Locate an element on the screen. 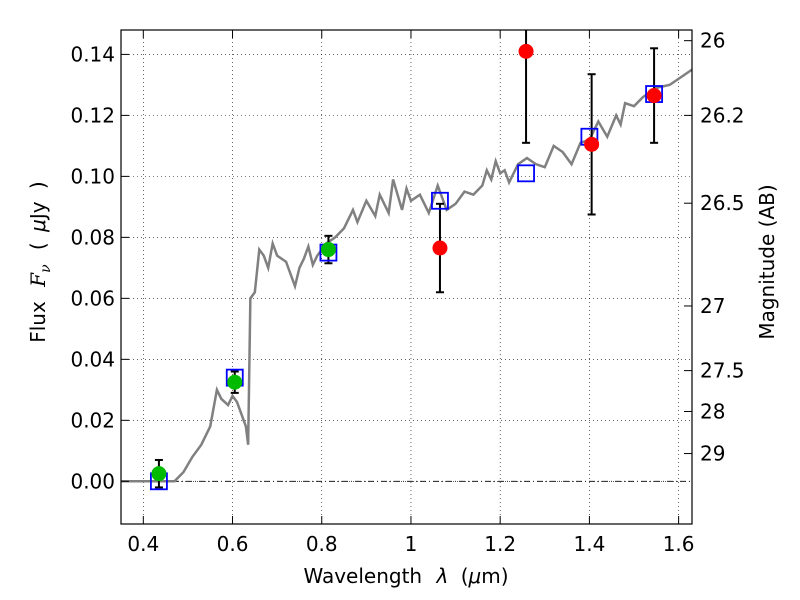 This screenshot has height=600, width=800. y-tick-label: 0.12 is located at coordinates (92, 115).